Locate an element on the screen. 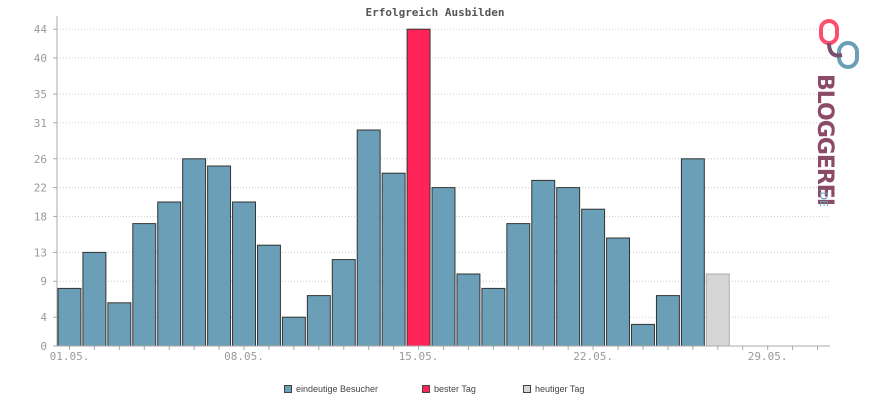  legend-item-today: heutiger Tag is located at coordinates (553, 389).